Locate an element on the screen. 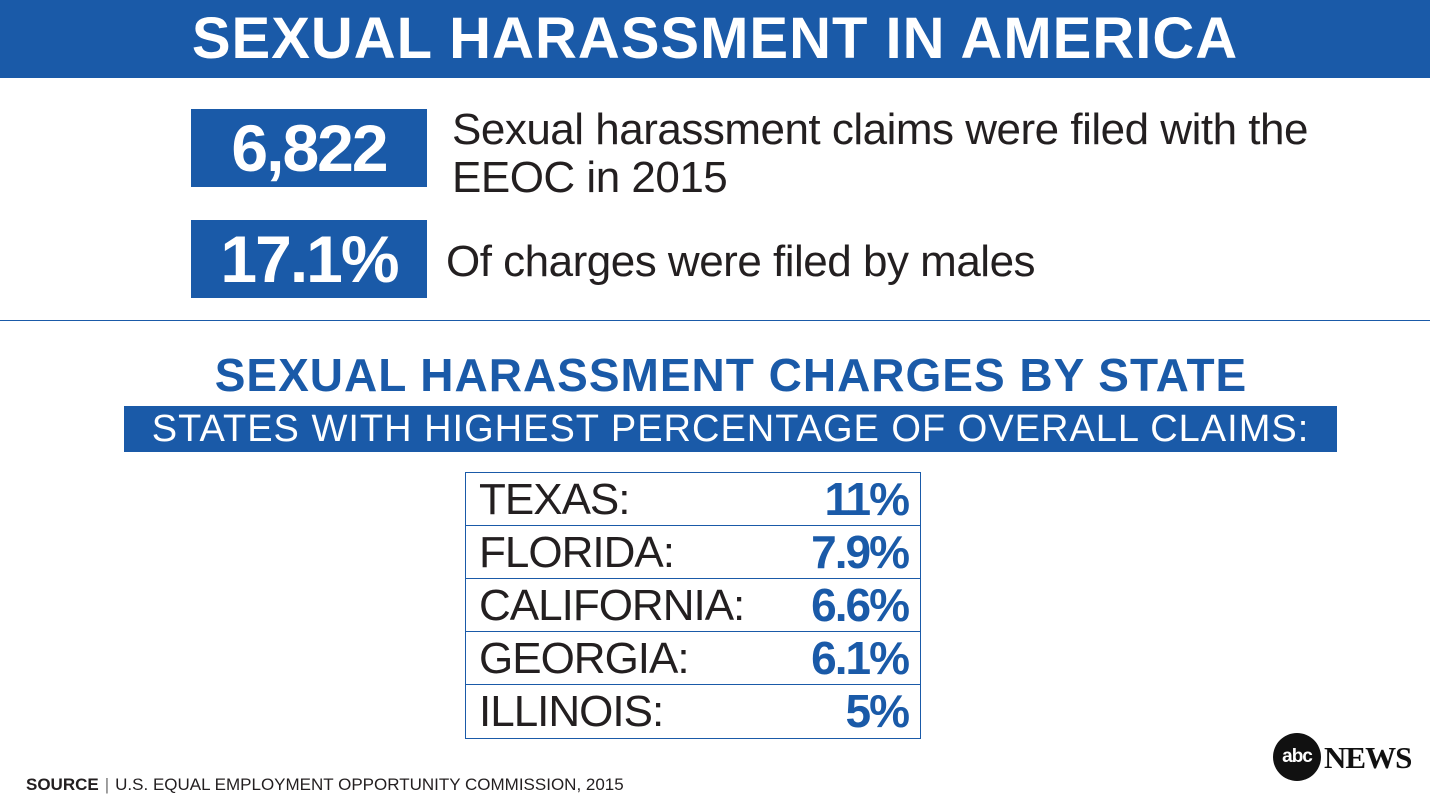  page-title: SEXUAL HARASSMENT IN AMERICA is located at coordinates (715, 38).